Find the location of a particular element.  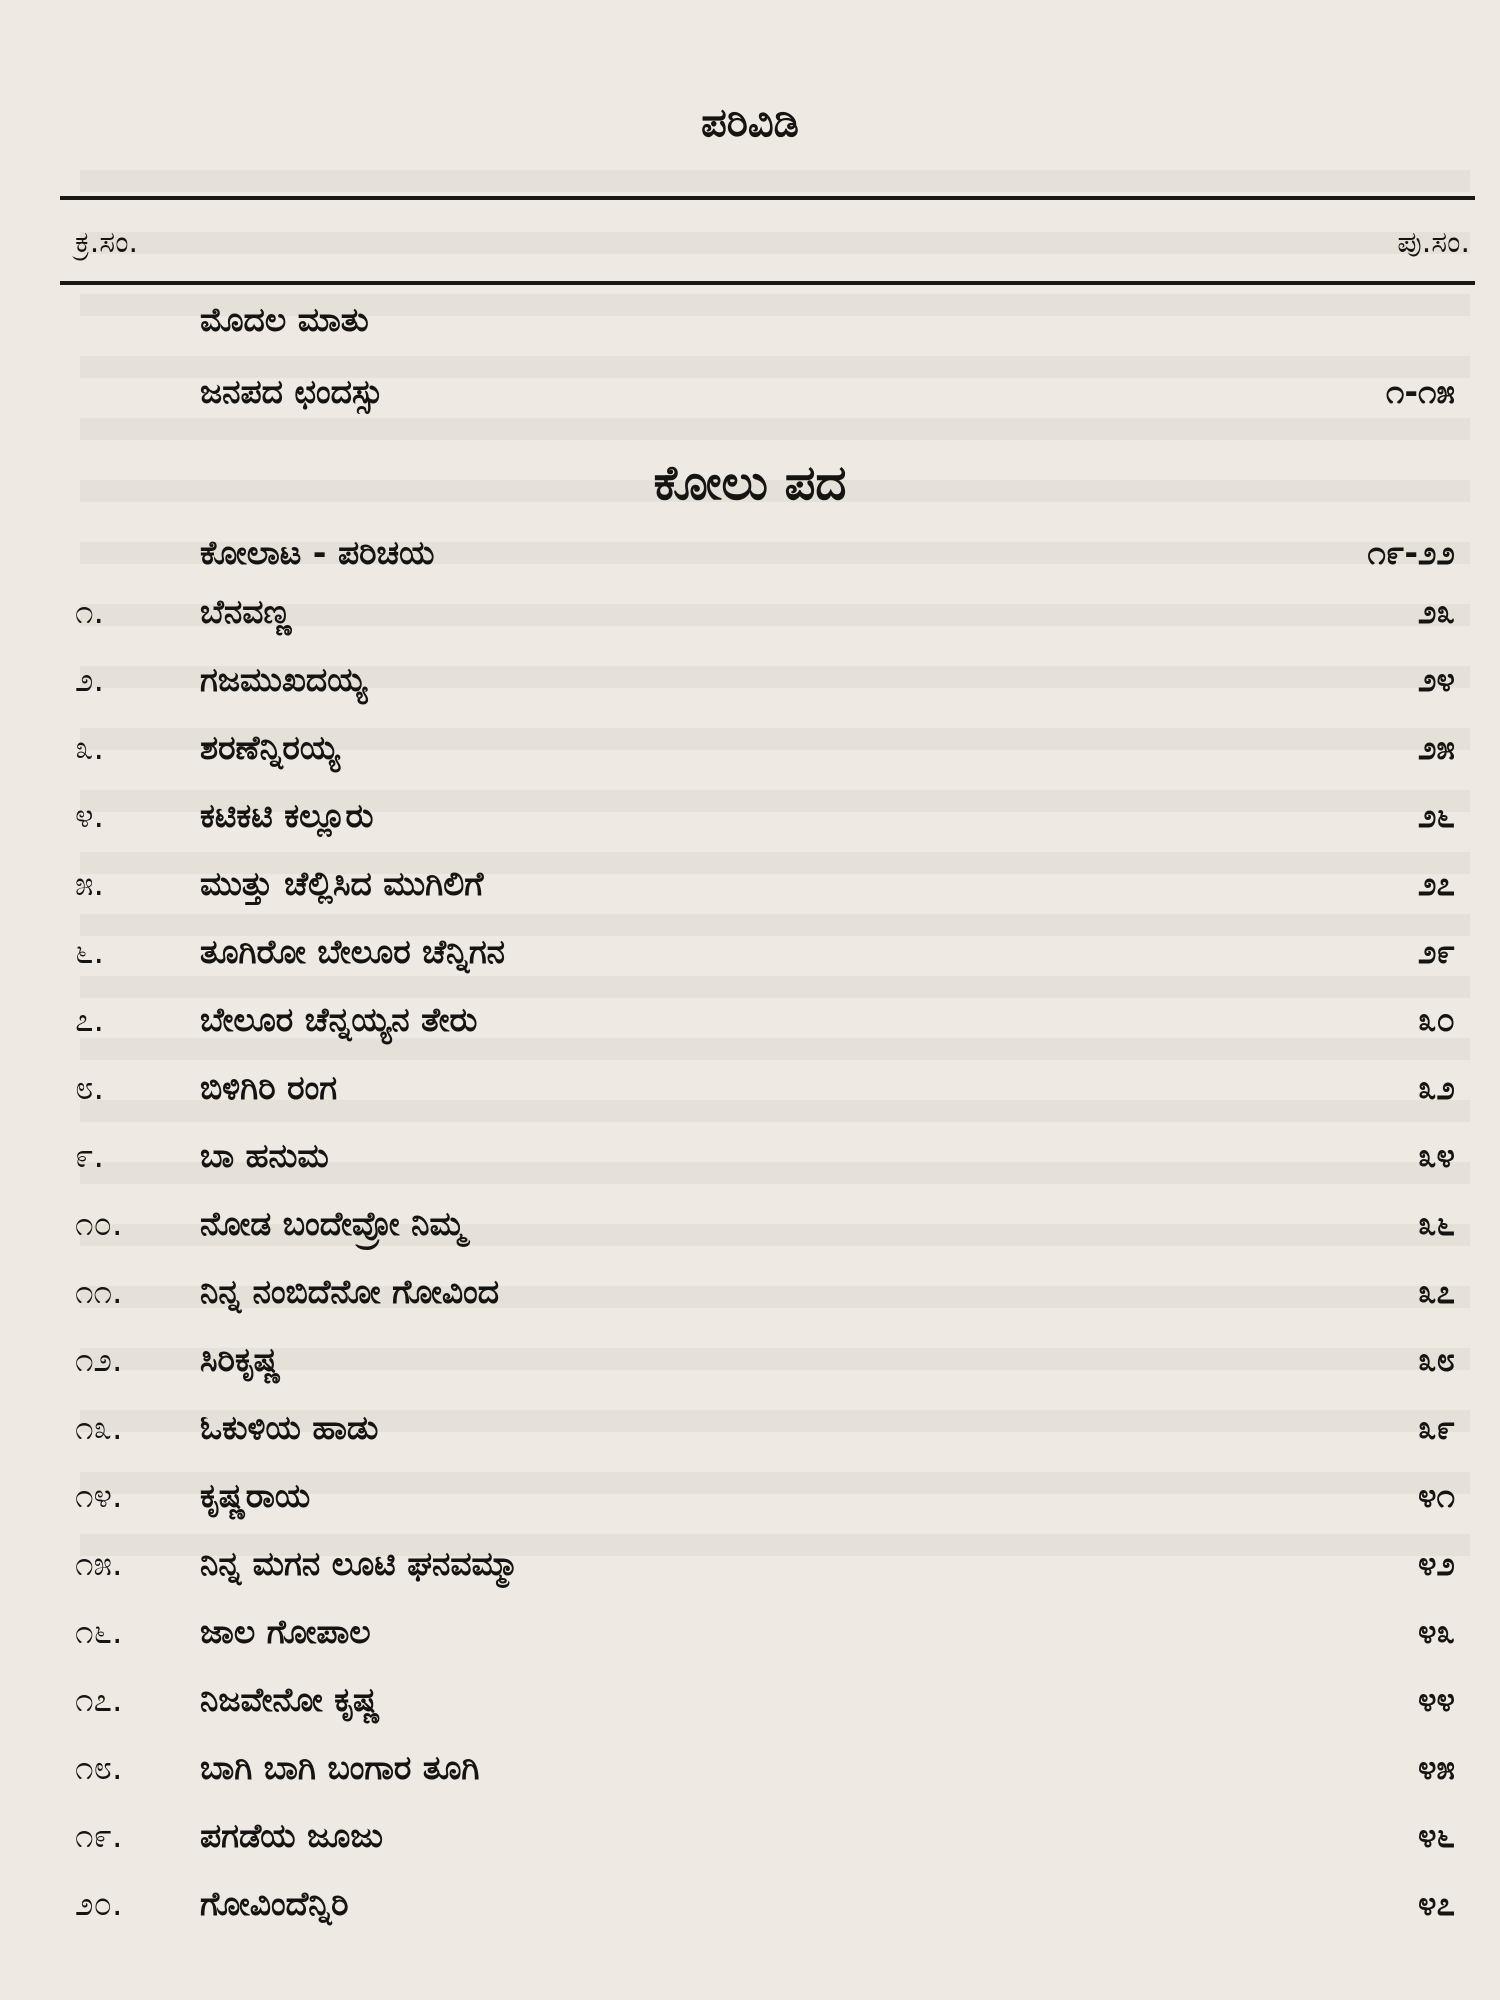

entry-number: ೧೫. is located at coordinates (99, 1563).